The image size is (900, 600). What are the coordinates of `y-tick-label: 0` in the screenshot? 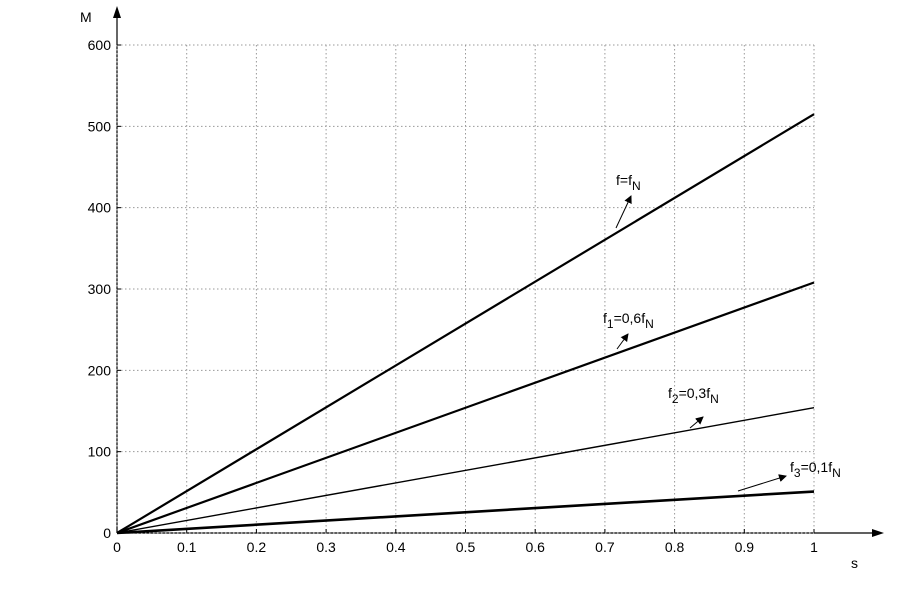 It's located at (107, 533).